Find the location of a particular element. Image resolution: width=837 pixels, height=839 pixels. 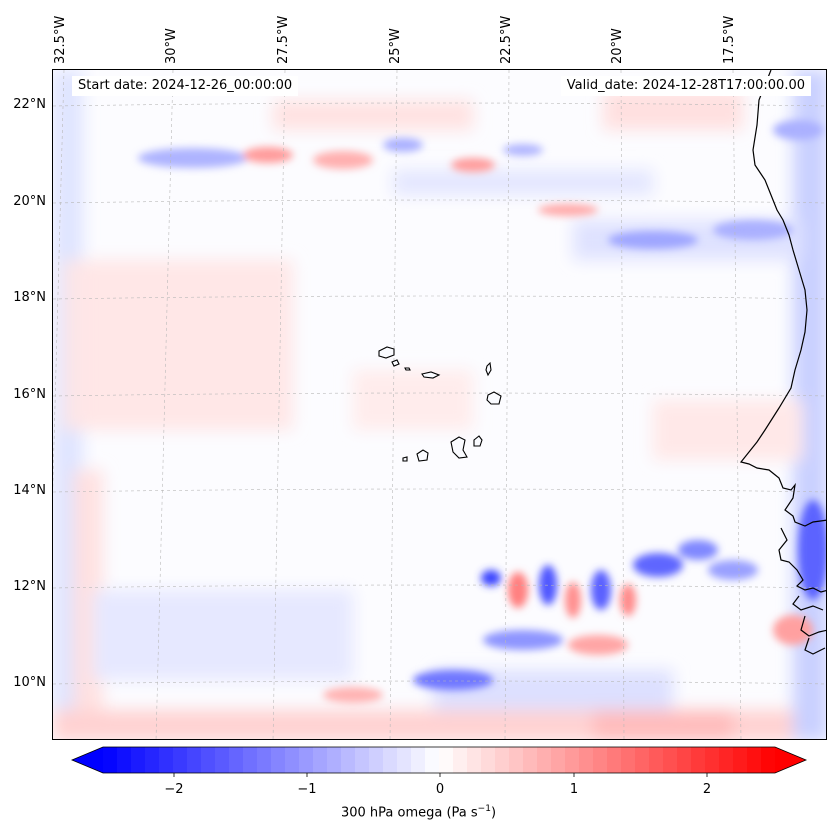

colorbar-tick-label: 2 is located at coordinates (707, 789).